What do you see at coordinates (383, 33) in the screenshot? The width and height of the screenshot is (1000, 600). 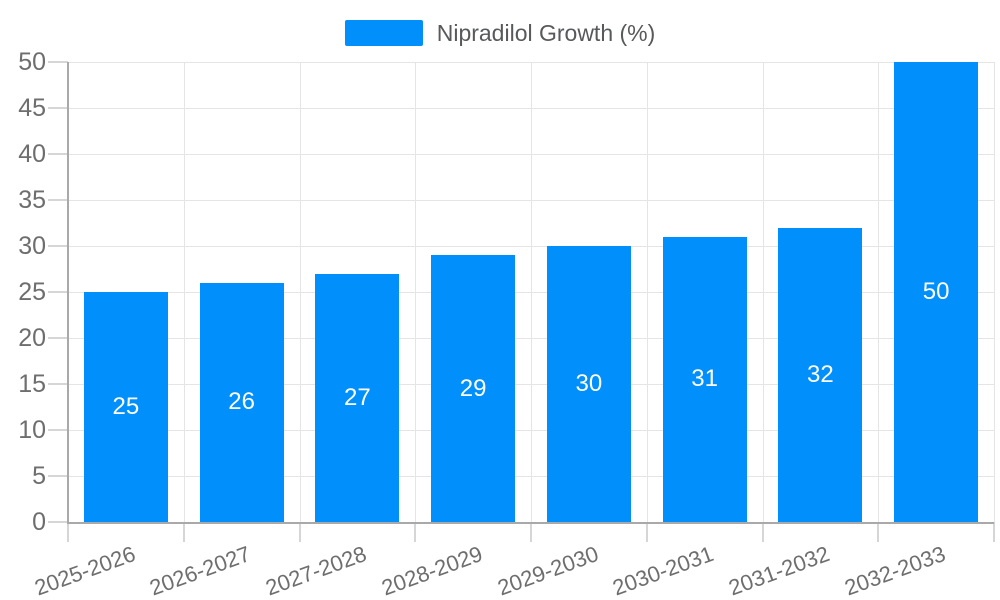 I see `legend-swatch` at bounding box center [383, 33].